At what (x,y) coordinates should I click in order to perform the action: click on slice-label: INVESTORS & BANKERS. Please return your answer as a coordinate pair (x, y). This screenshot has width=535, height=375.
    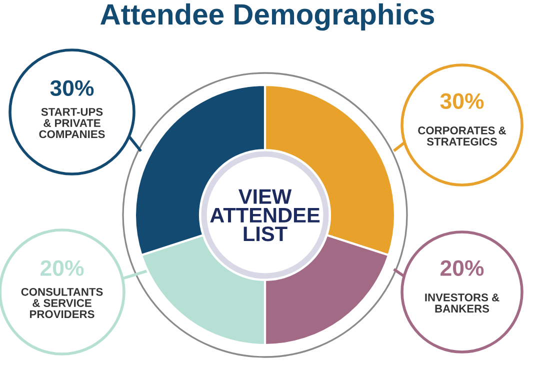
    Looking at the image, I should click on (462, 303).